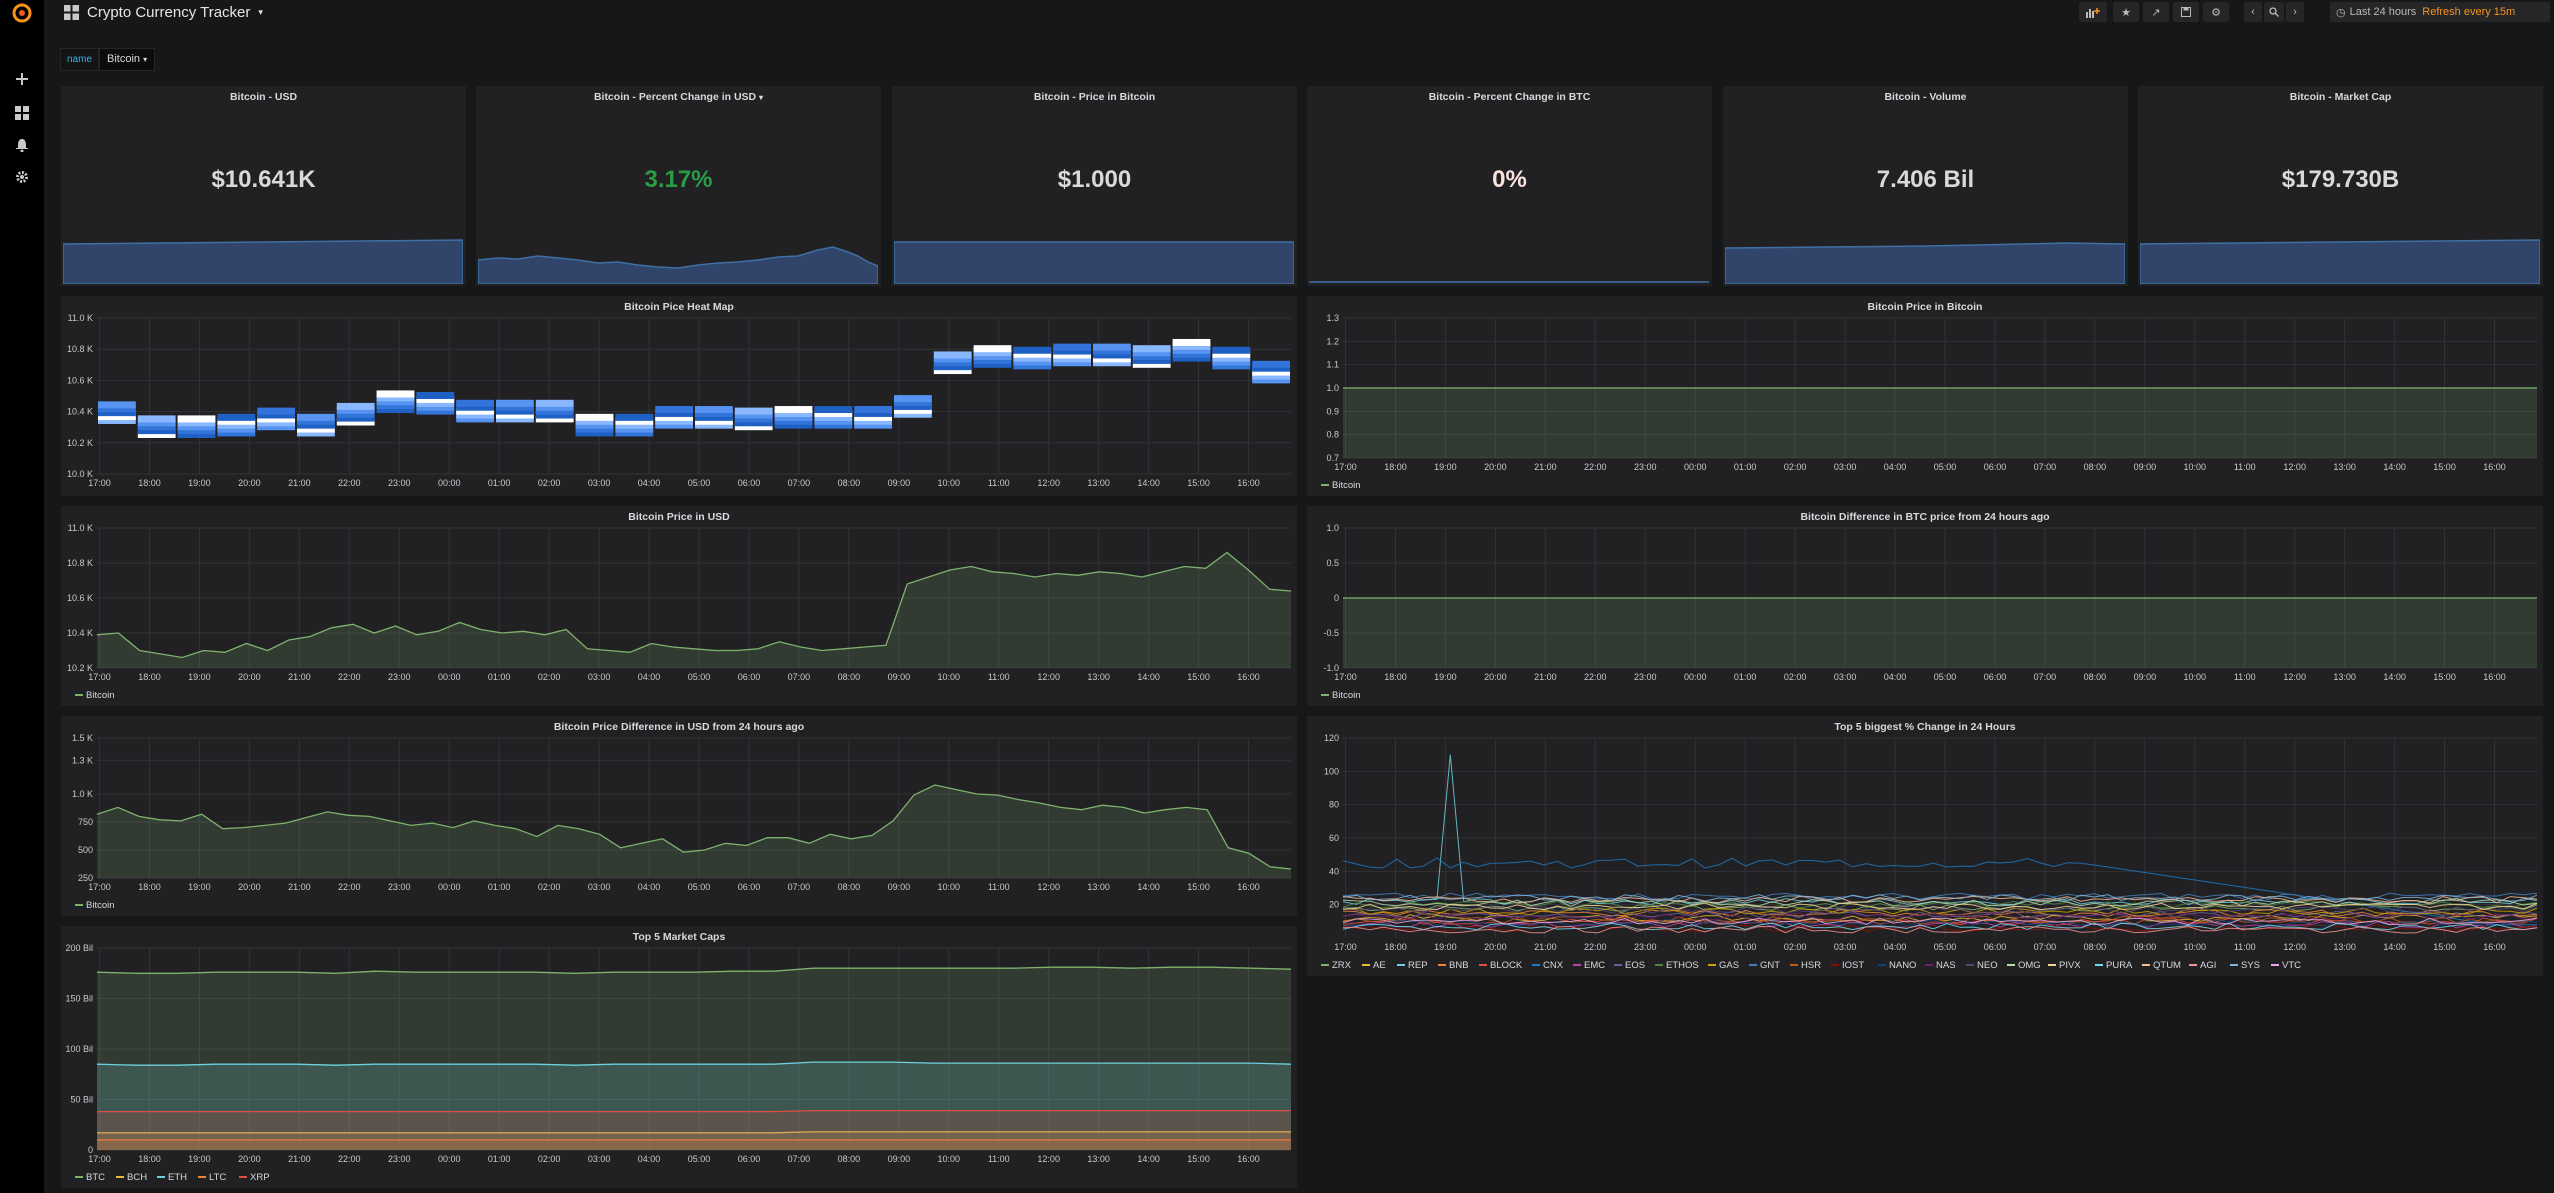 The height and width of the screenshot is (1193, 2554). Describe the element at coordinates (2095, 467) in the screenshot. I see `x-tick-label: 08:00` at that location.